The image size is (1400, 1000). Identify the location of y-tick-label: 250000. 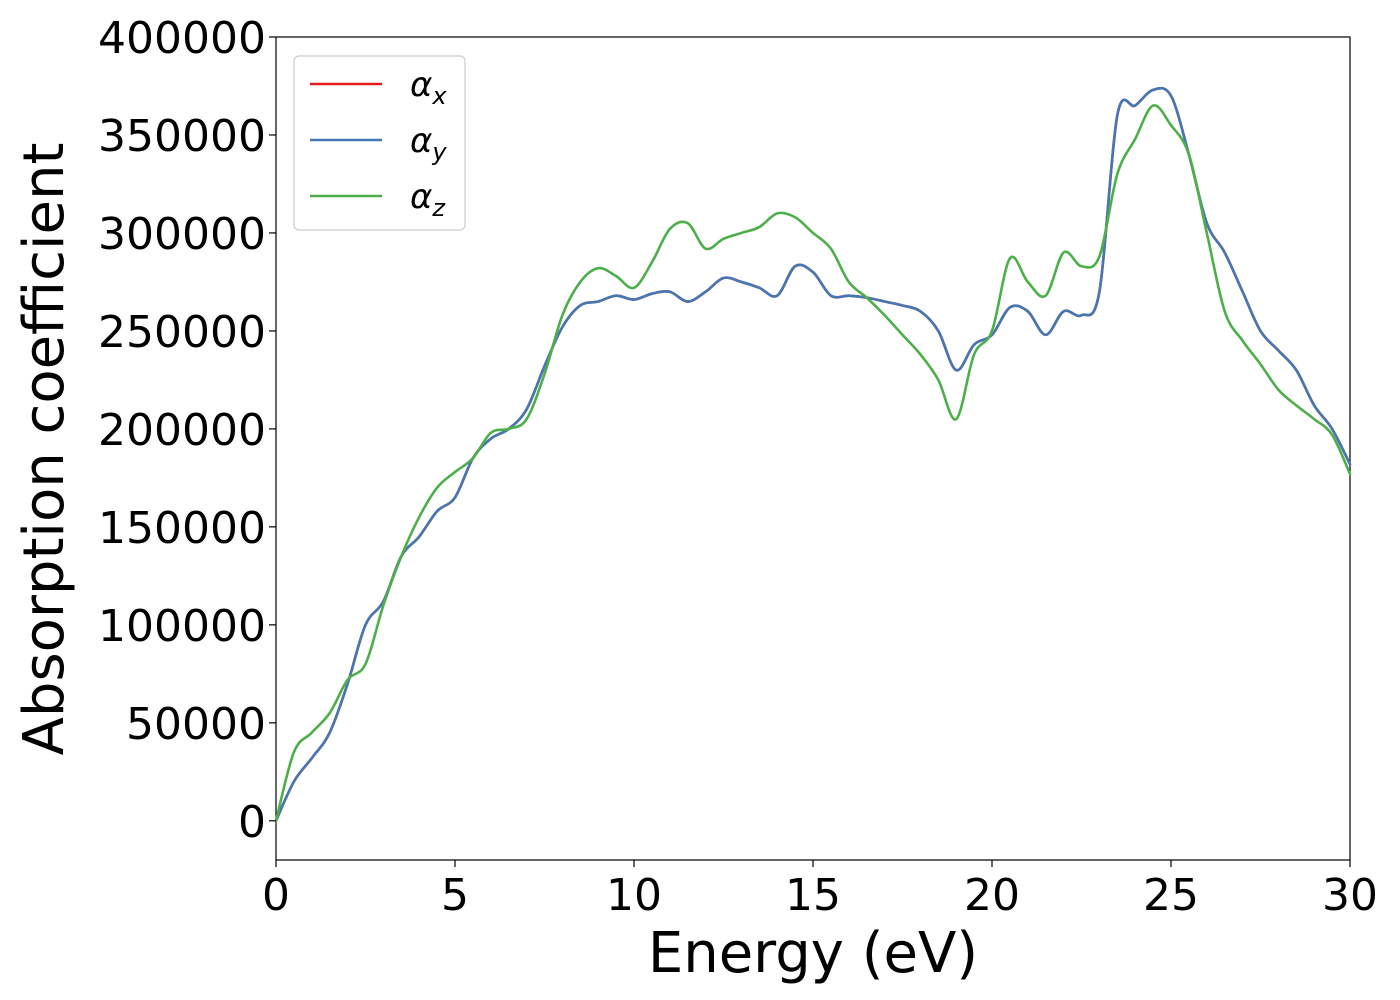
(182, 332).